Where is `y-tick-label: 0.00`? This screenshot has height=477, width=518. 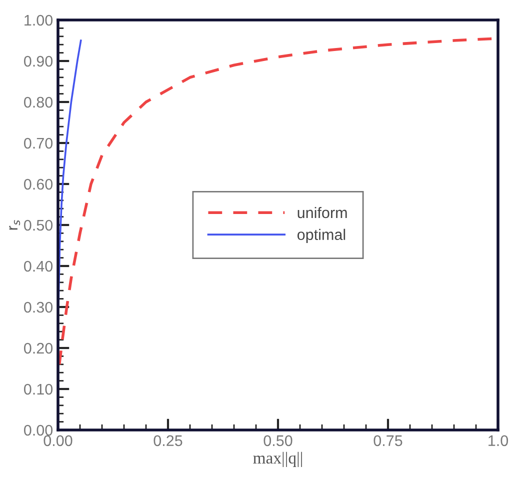 y-tick-label: 0.00 is located at coordinates (38, 430).